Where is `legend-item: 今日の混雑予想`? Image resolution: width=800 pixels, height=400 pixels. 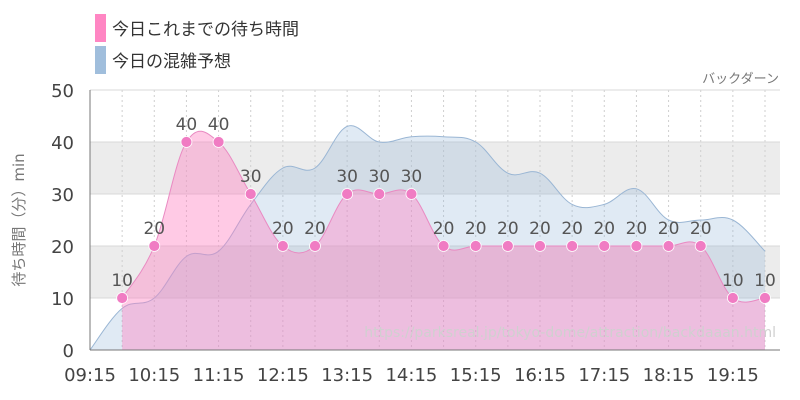
legend-item: 今日の混雑予想 is located at coordinates (163, 60).